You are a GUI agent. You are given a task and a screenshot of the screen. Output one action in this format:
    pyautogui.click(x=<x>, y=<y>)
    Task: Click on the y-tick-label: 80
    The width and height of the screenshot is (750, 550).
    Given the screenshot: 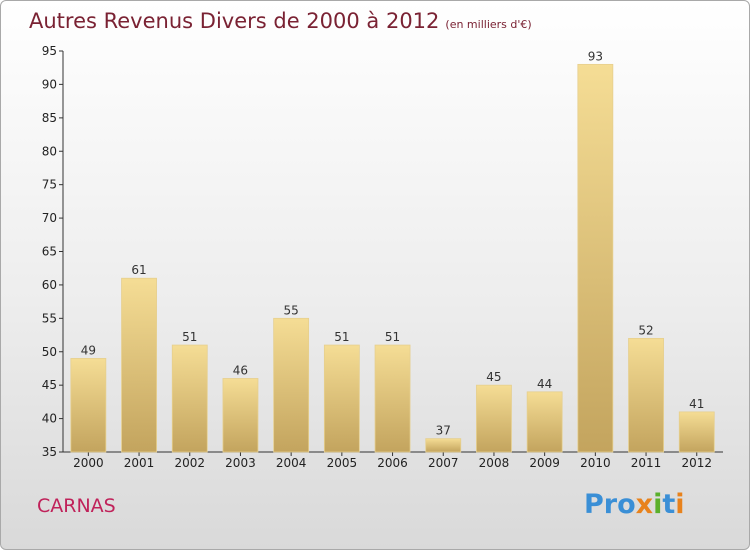 What is the action you would take?
    pyautogui.click(x=49, y=151)
    